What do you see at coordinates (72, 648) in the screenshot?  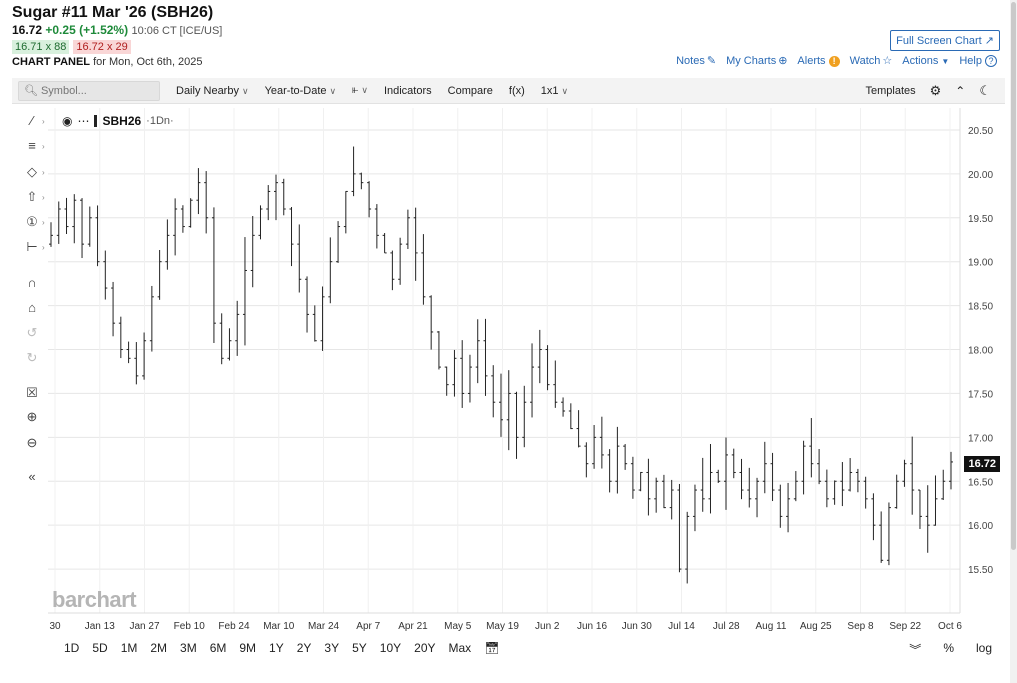 I see `period-1d: 1D` at bounding box center [72, 648].